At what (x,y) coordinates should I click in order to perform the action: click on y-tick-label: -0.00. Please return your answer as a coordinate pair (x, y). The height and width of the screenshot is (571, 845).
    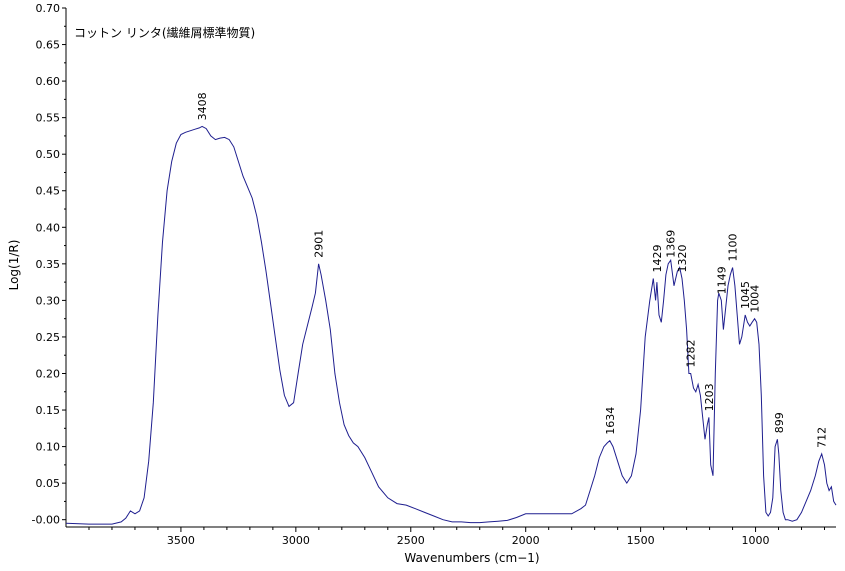
    Looking at the image, I should click on (46, 520).